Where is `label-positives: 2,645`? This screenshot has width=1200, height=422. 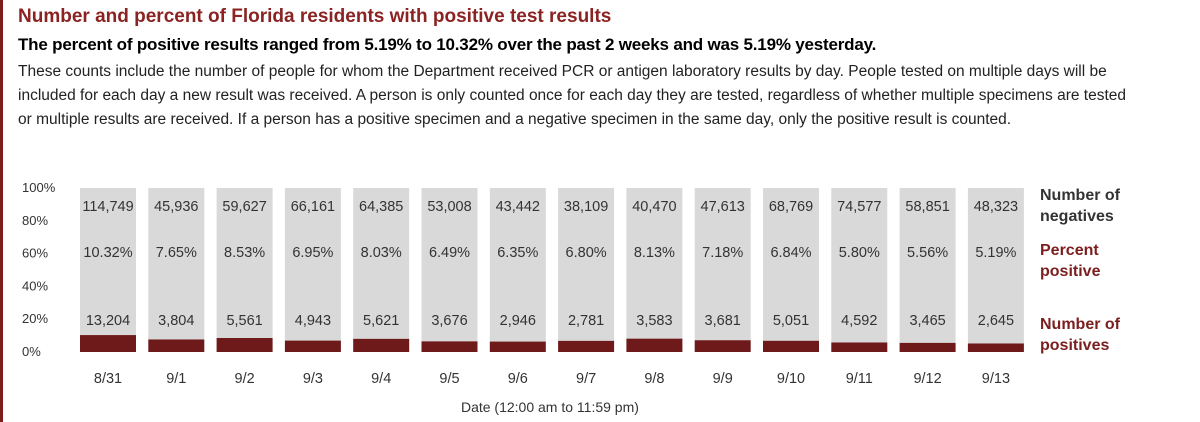
label-positives: 2,645 is located at coordinates (996, 321).